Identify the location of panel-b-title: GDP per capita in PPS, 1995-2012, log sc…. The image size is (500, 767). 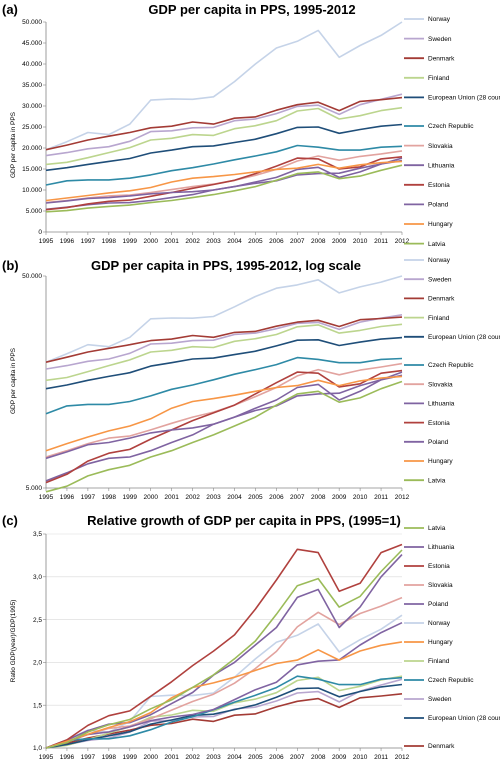
(226, 265).